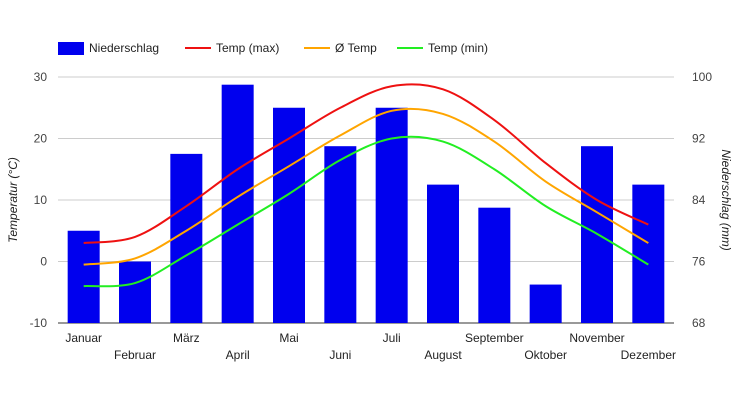  I want to click on left-tick-label: 10, so click(41, 200).